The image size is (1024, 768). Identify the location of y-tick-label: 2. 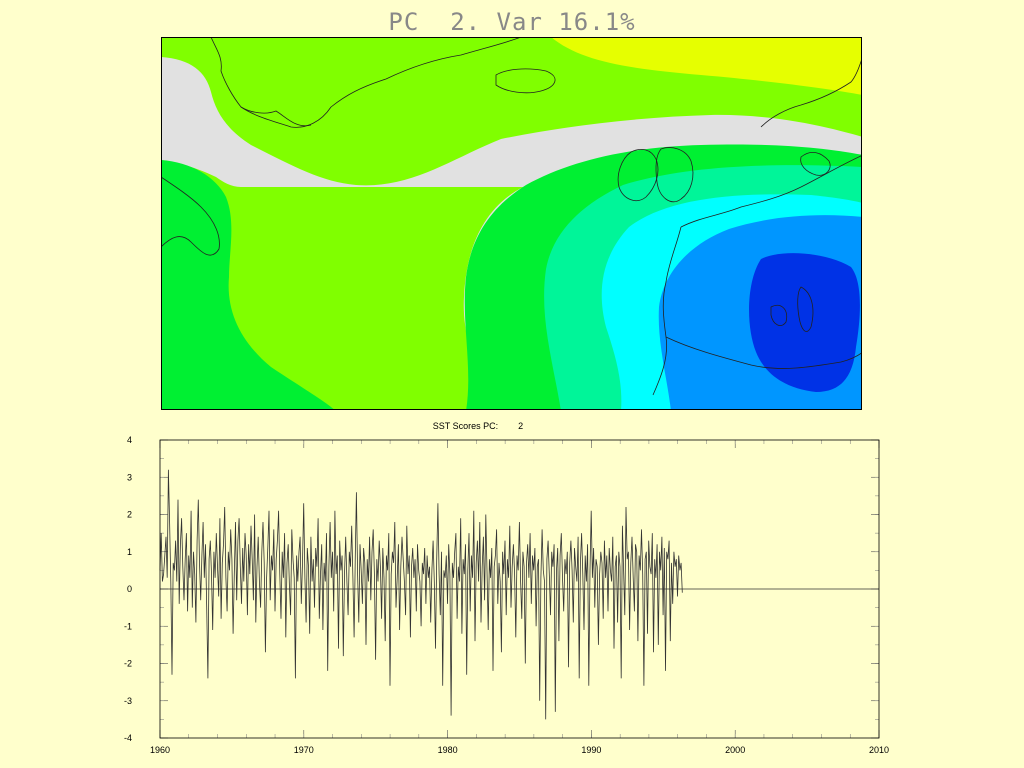
(129, 515).